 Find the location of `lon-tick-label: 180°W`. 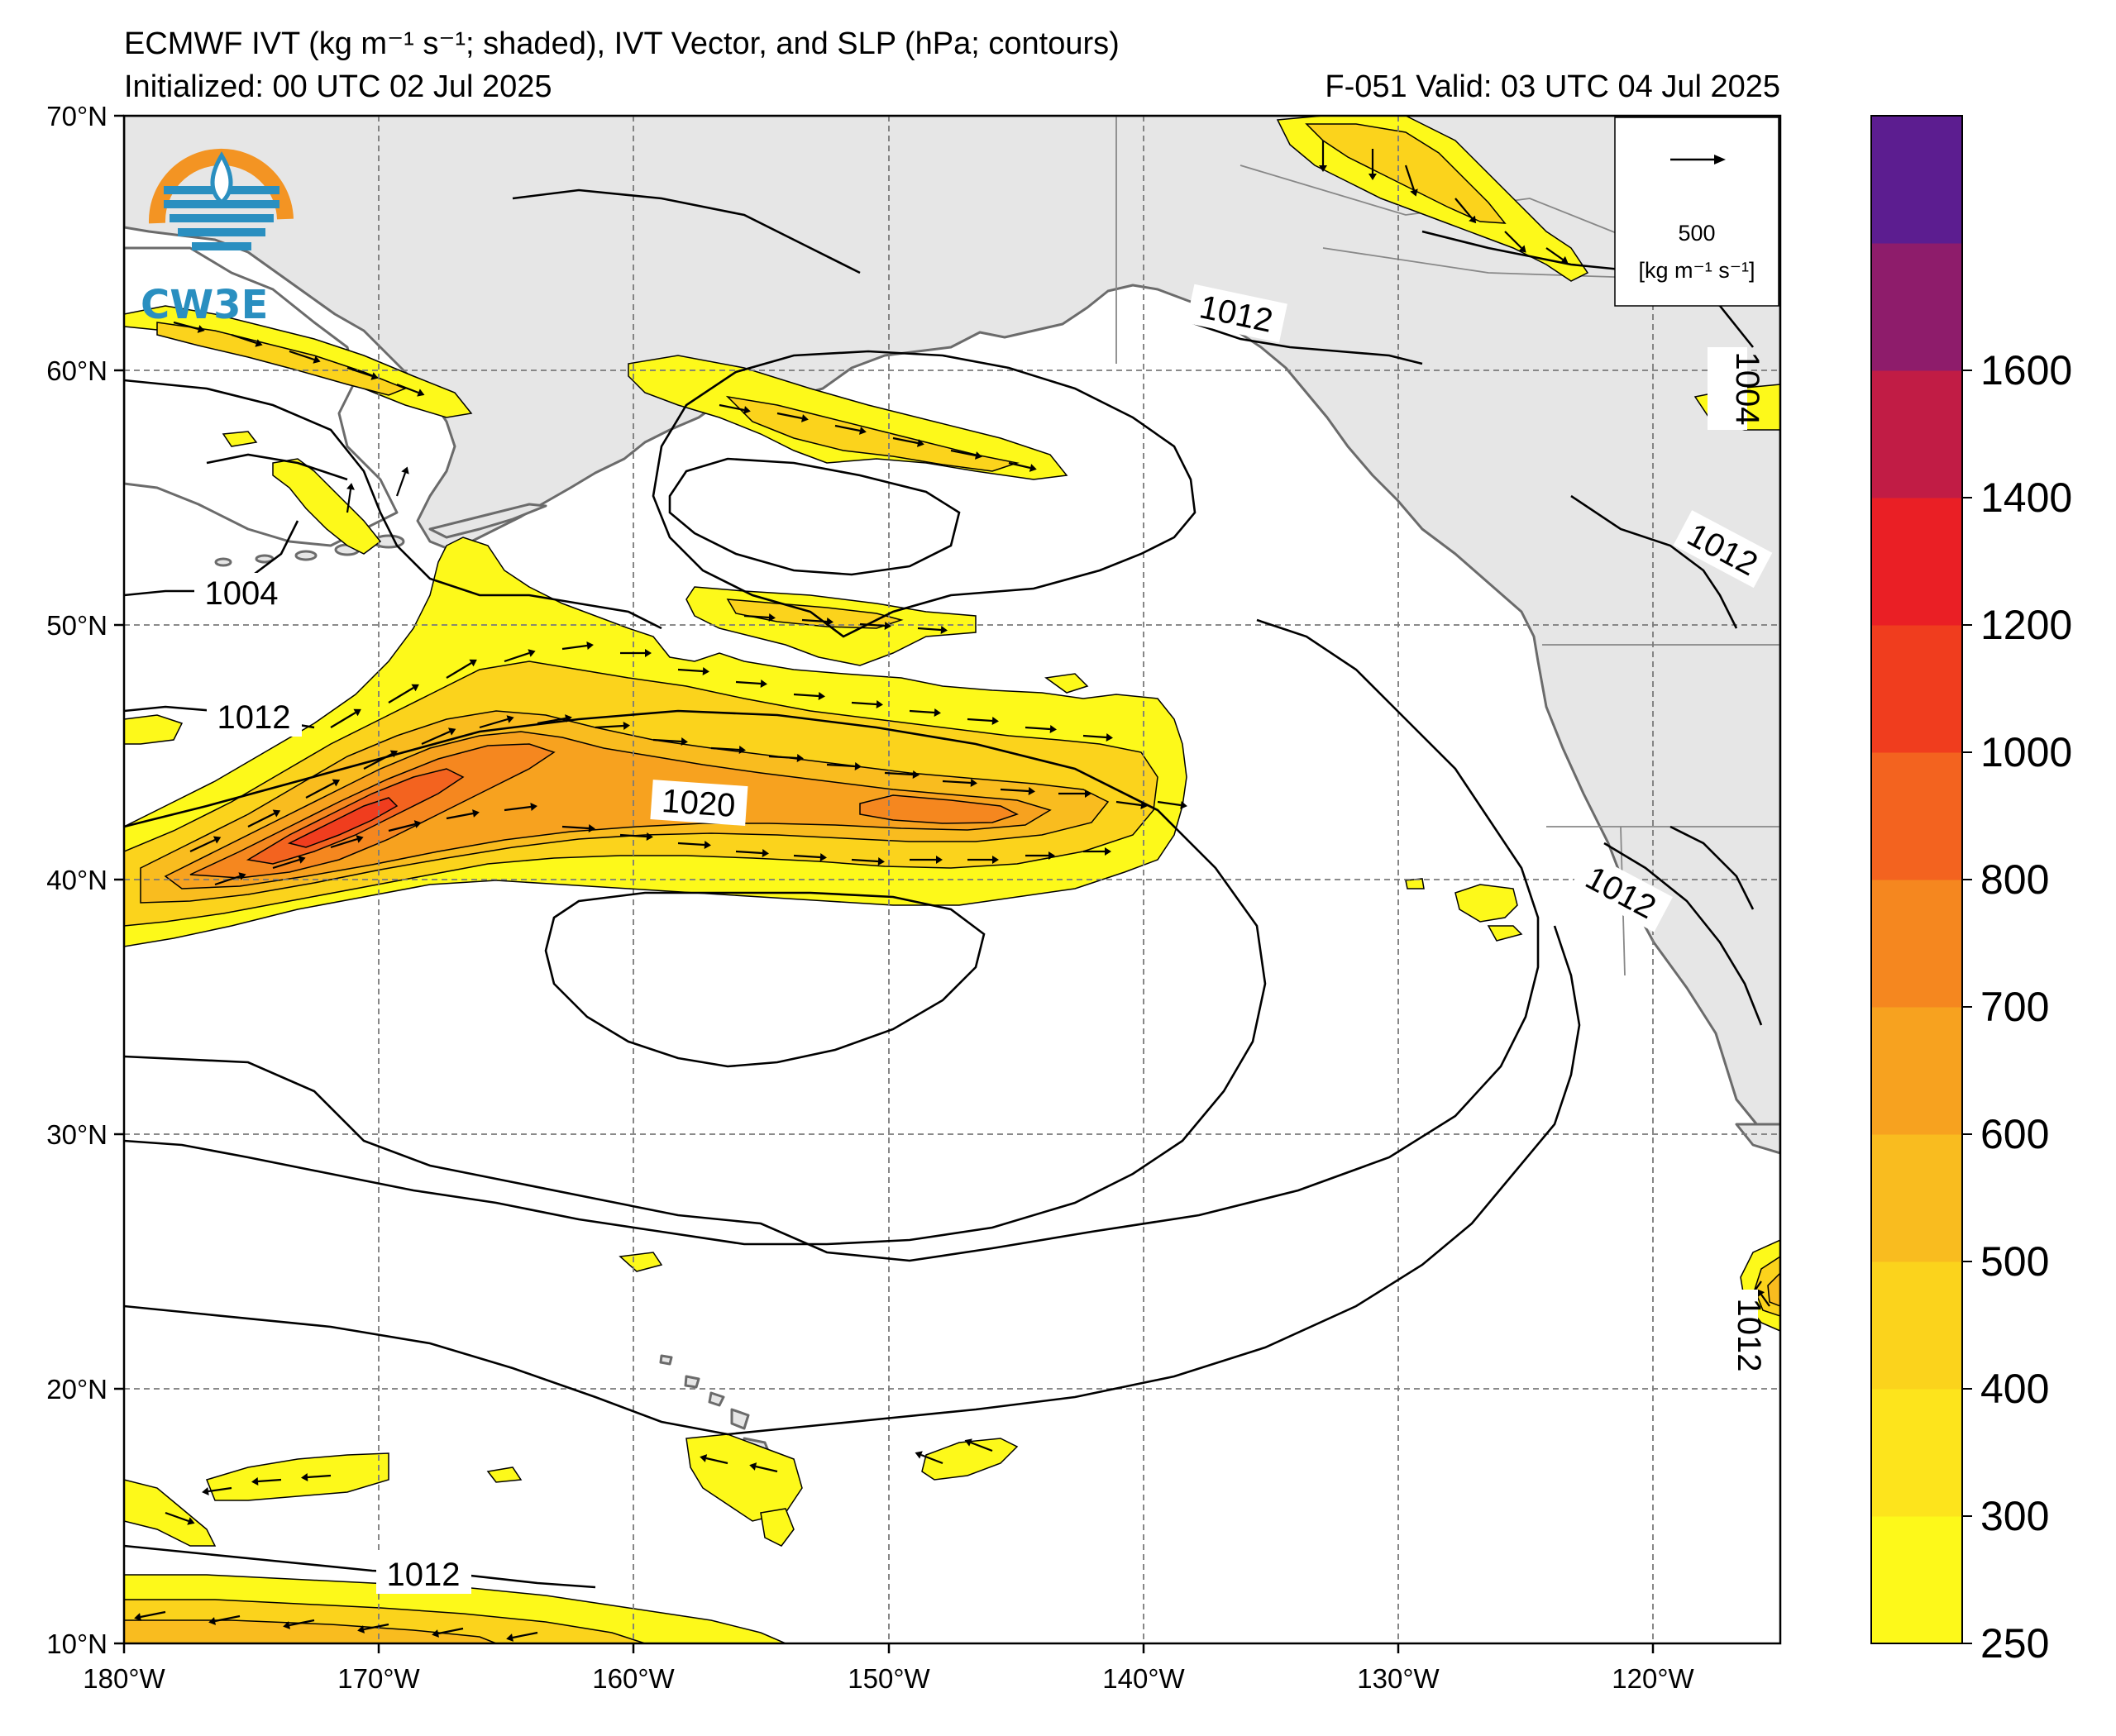

lon-tick-label: 180°W is located at coordinates (124, 1678).